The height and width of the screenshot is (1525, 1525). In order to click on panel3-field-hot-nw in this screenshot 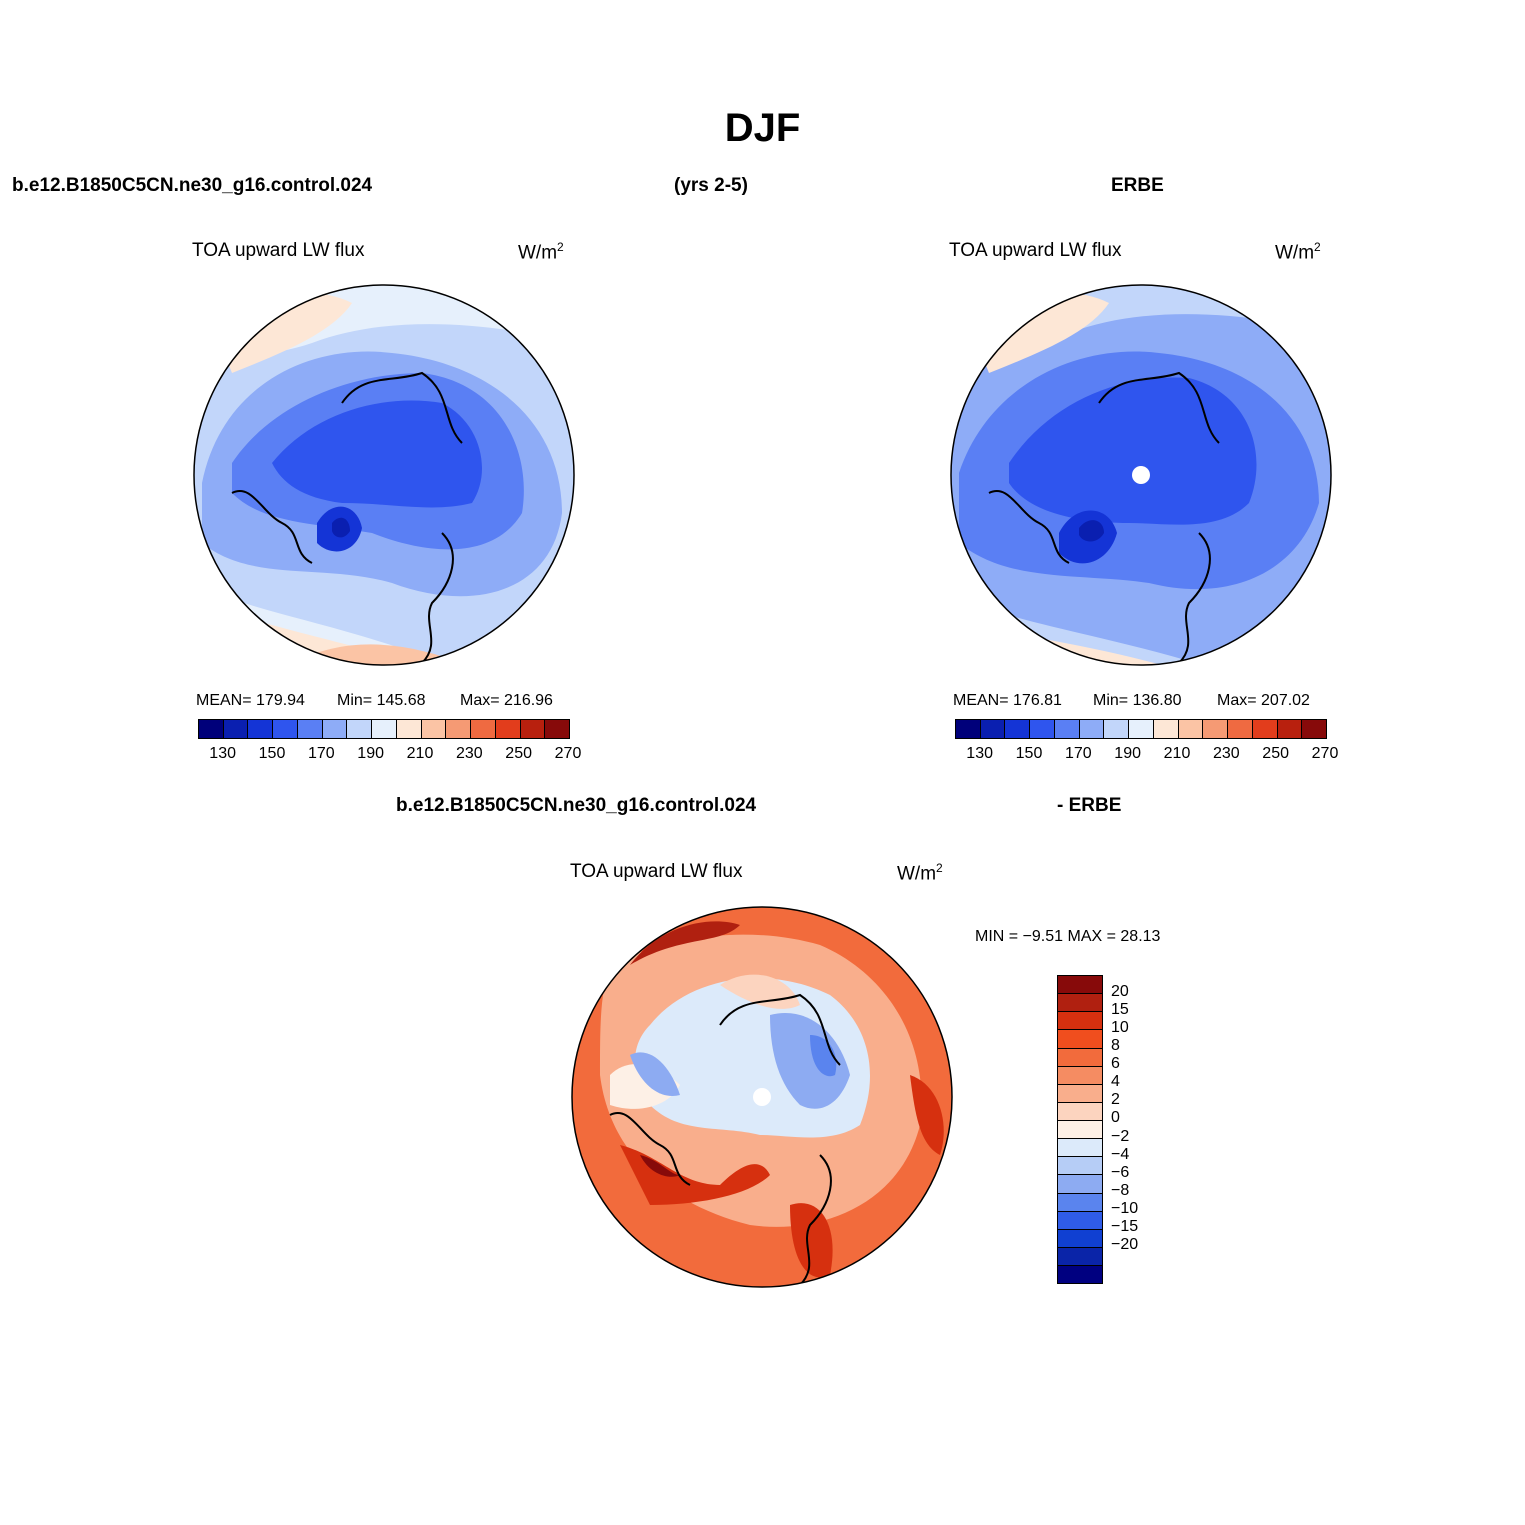, I will do `click(685, 943)`.